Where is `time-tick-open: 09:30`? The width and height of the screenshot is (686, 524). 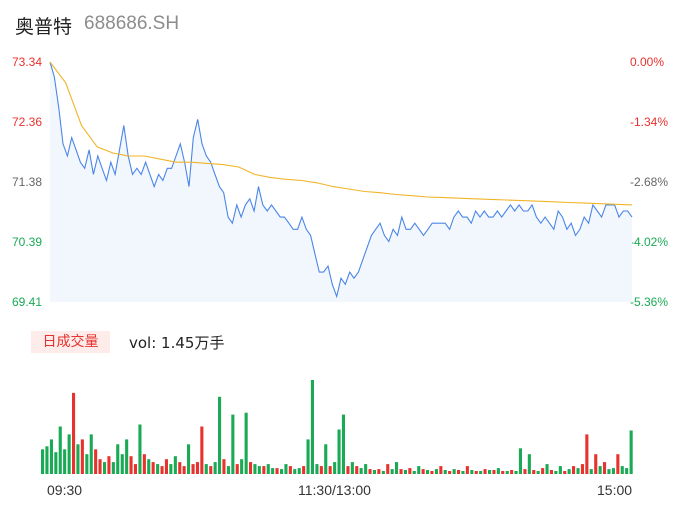 time-tick-open: 09:30 is located at coordinates (65, 490).